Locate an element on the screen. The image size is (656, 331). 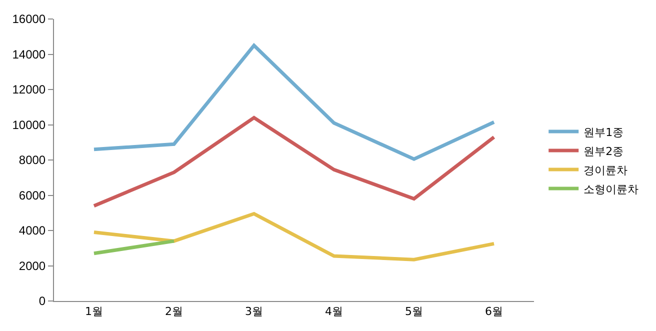
y-tick-label: 2000 is located at coordinates (32, 265).